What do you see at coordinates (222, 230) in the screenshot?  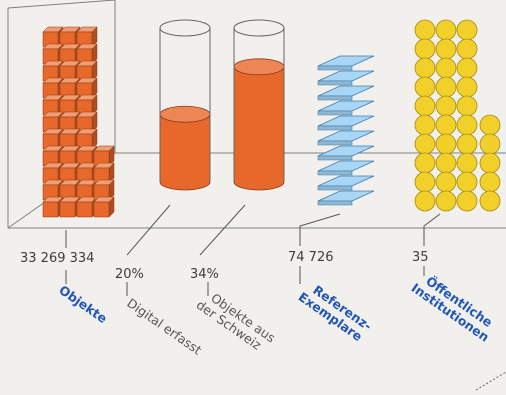 I see `leader-swiss` at bounding box center [222, 230].